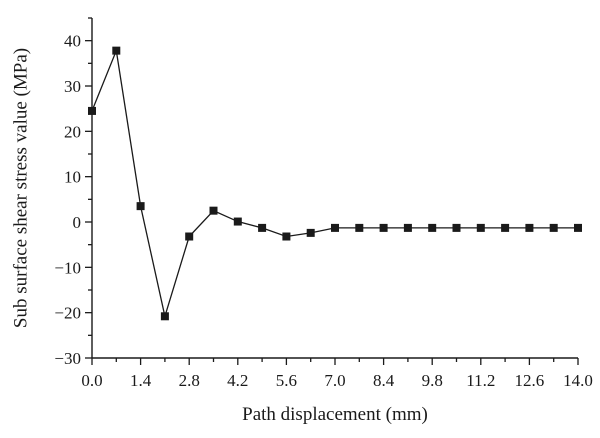 This screenshot has width=600, height=438. I want to click on y-tick-label: 10, so click(72, 177).